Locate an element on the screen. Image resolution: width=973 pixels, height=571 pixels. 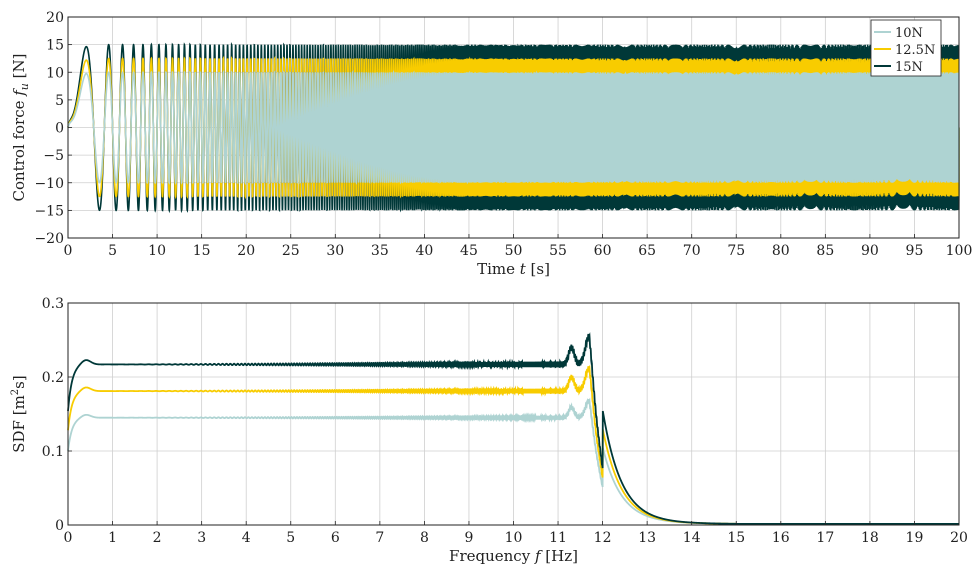
x-tick-label: 75 is located at coordinates (736, 251).